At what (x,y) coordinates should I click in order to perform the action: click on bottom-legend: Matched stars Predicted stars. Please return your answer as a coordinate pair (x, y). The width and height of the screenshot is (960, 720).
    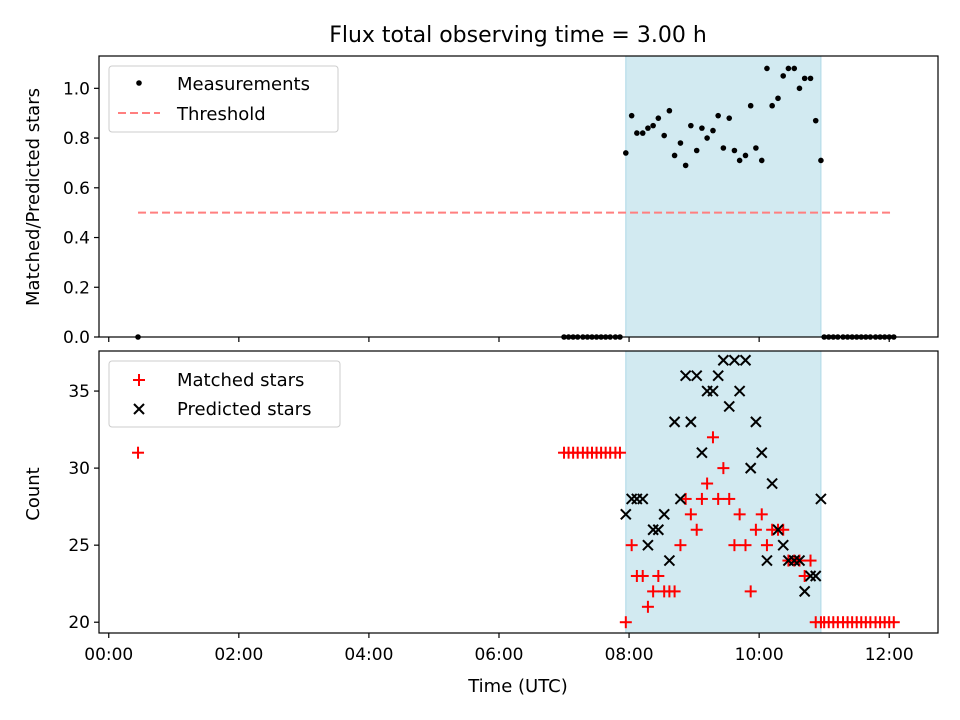
    Looking at the image, I should click on (224, 394).